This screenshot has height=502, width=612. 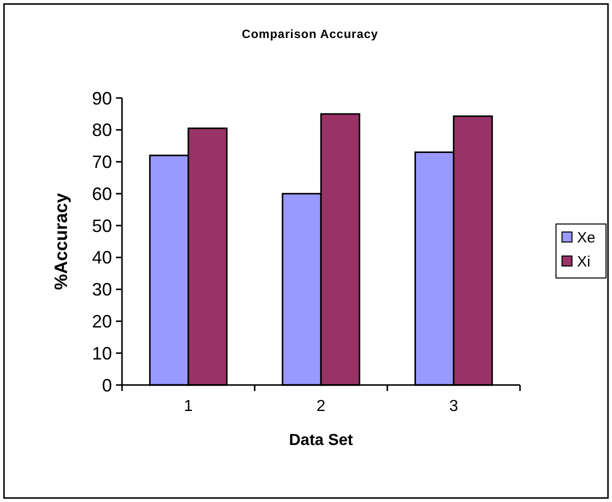 I want to click on y-tick-label: 0, so click(x=107, y=385).